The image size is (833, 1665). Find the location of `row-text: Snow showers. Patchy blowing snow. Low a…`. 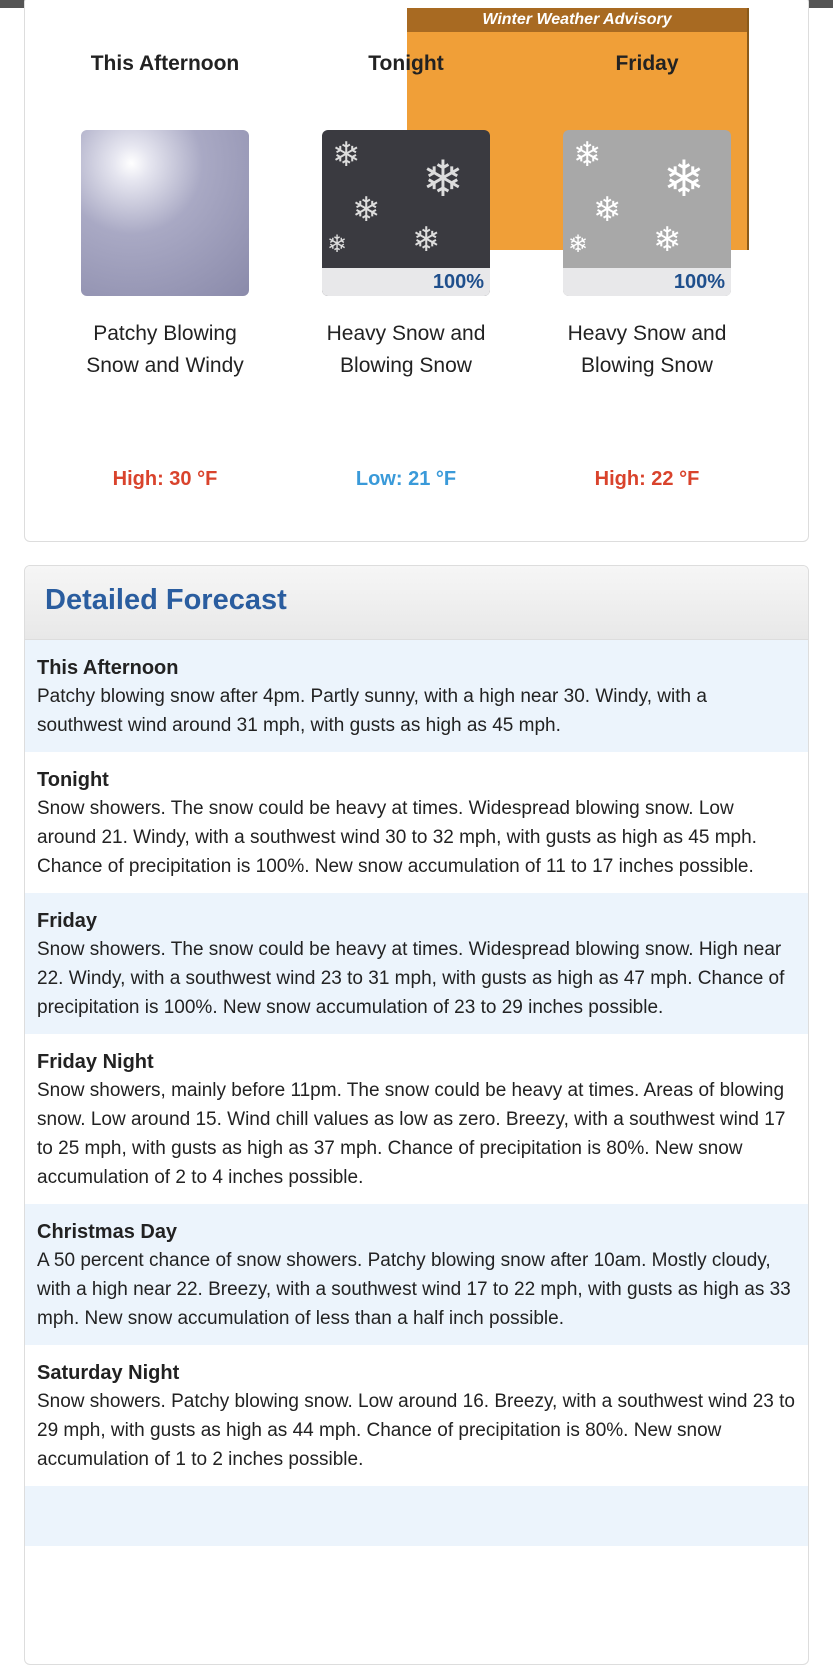

row-text: Snow showers. Patchy blowing snow. Low a… is located at coordinates (416, 1430).